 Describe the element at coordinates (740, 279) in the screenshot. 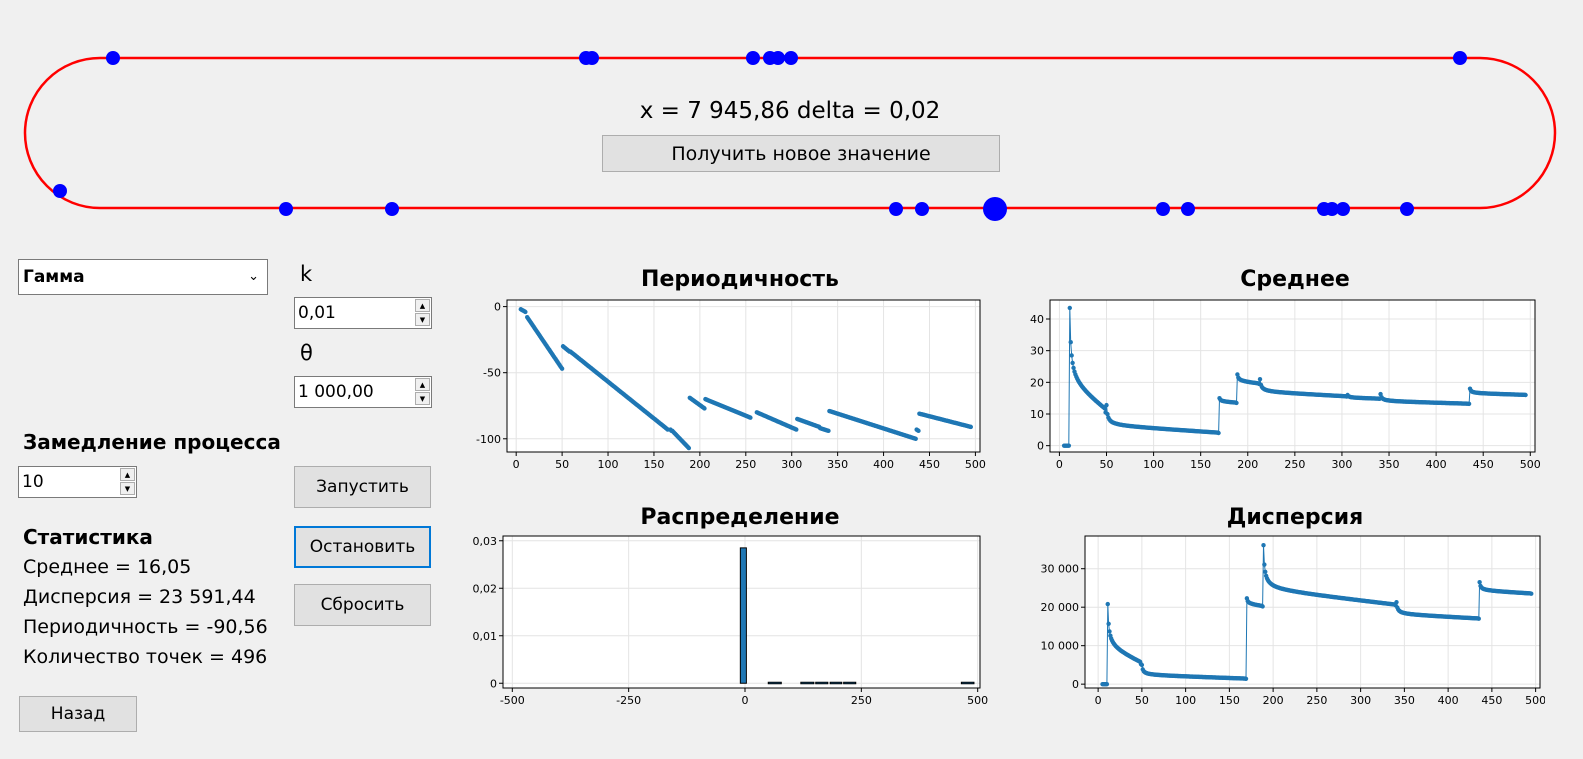

I see `chart-title-periodicity: Периодичность` at that location.